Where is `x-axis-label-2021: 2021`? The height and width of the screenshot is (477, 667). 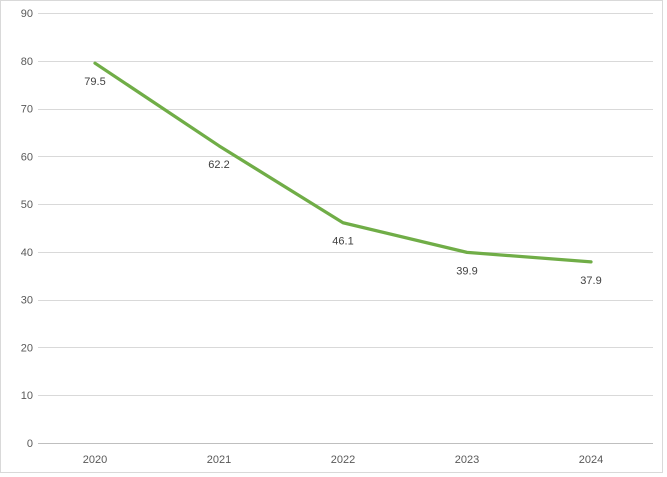
x-axis-label-2021: 2021 is located at coordinates (219, 460).